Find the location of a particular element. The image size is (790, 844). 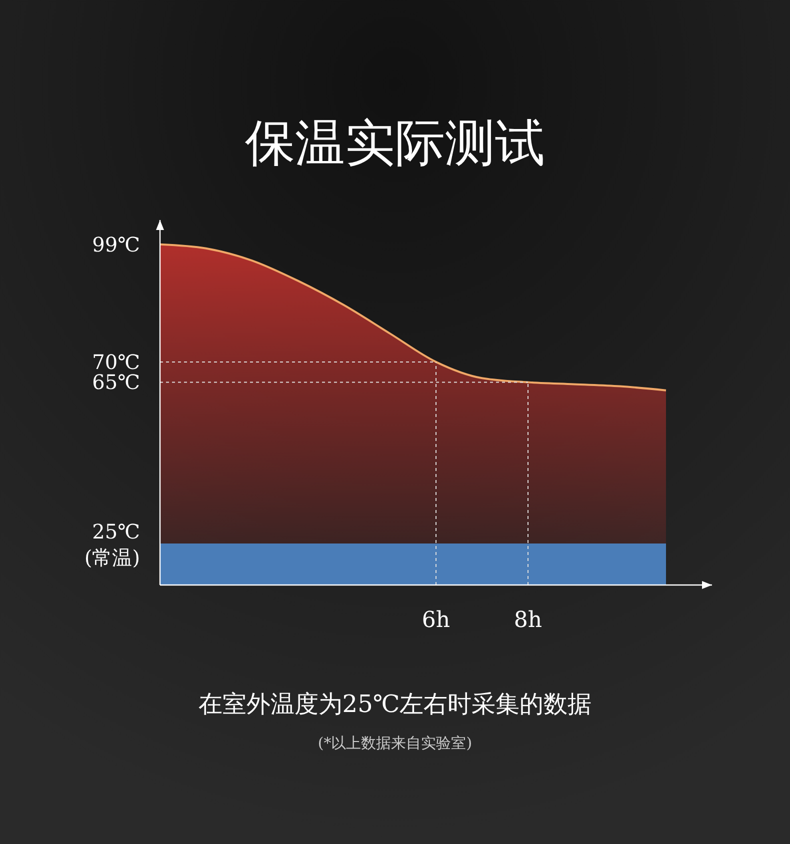

y-tick-label: 25℃ (常温) is located at coordinates (112, 544).